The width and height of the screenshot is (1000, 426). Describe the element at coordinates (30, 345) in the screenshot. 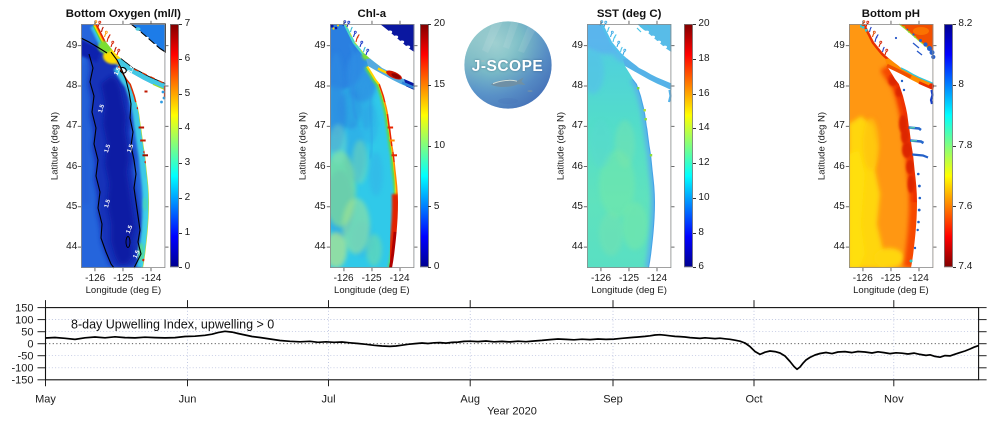

I see `svg-text: 0` at that location.